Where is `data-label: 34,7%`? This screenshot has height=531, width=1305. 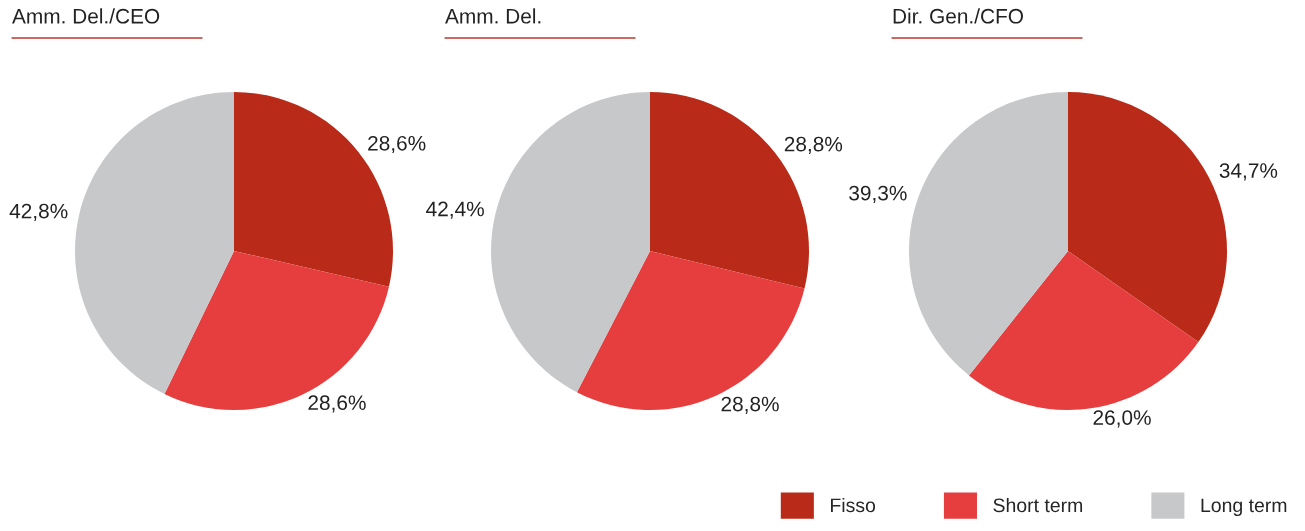 data-label: 34,7% is located at coordinates (1248, 172).